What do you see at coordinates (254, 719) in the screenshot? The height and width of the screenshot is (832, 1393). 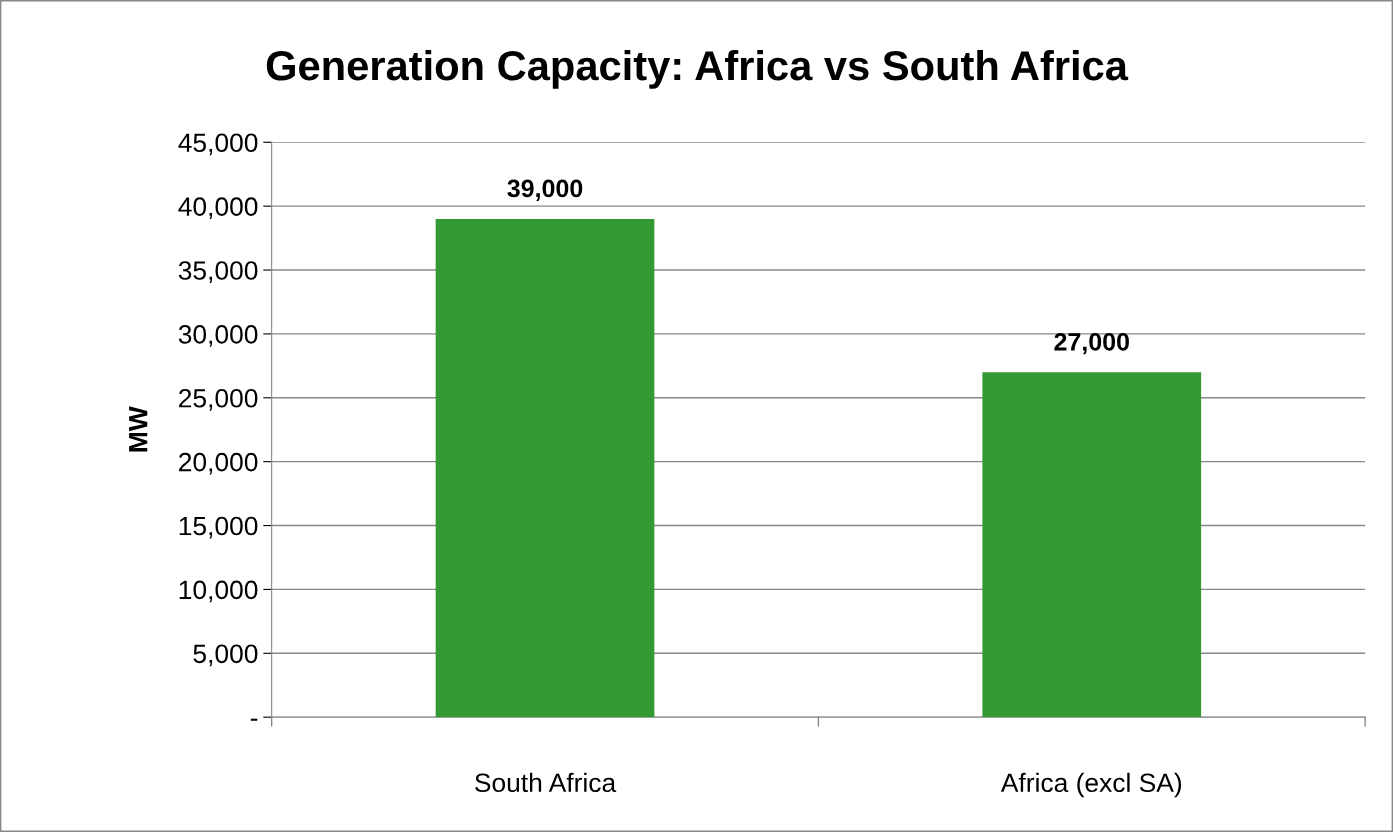 I see `y-tick-label: -` at bounding box center [254, 719].